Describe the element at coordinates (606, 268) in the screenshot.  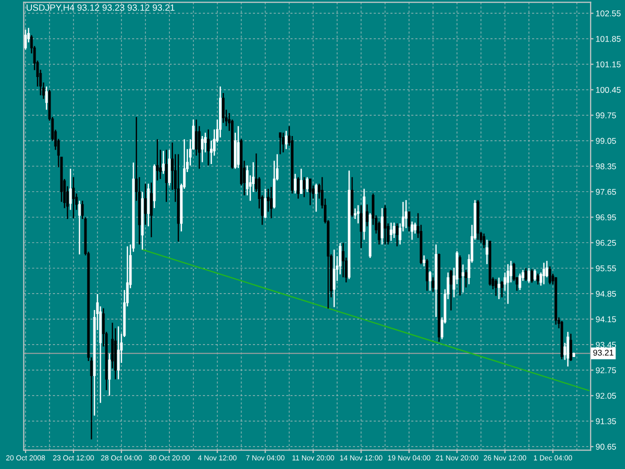
I see `y-tick-label: 95.55` at that location.